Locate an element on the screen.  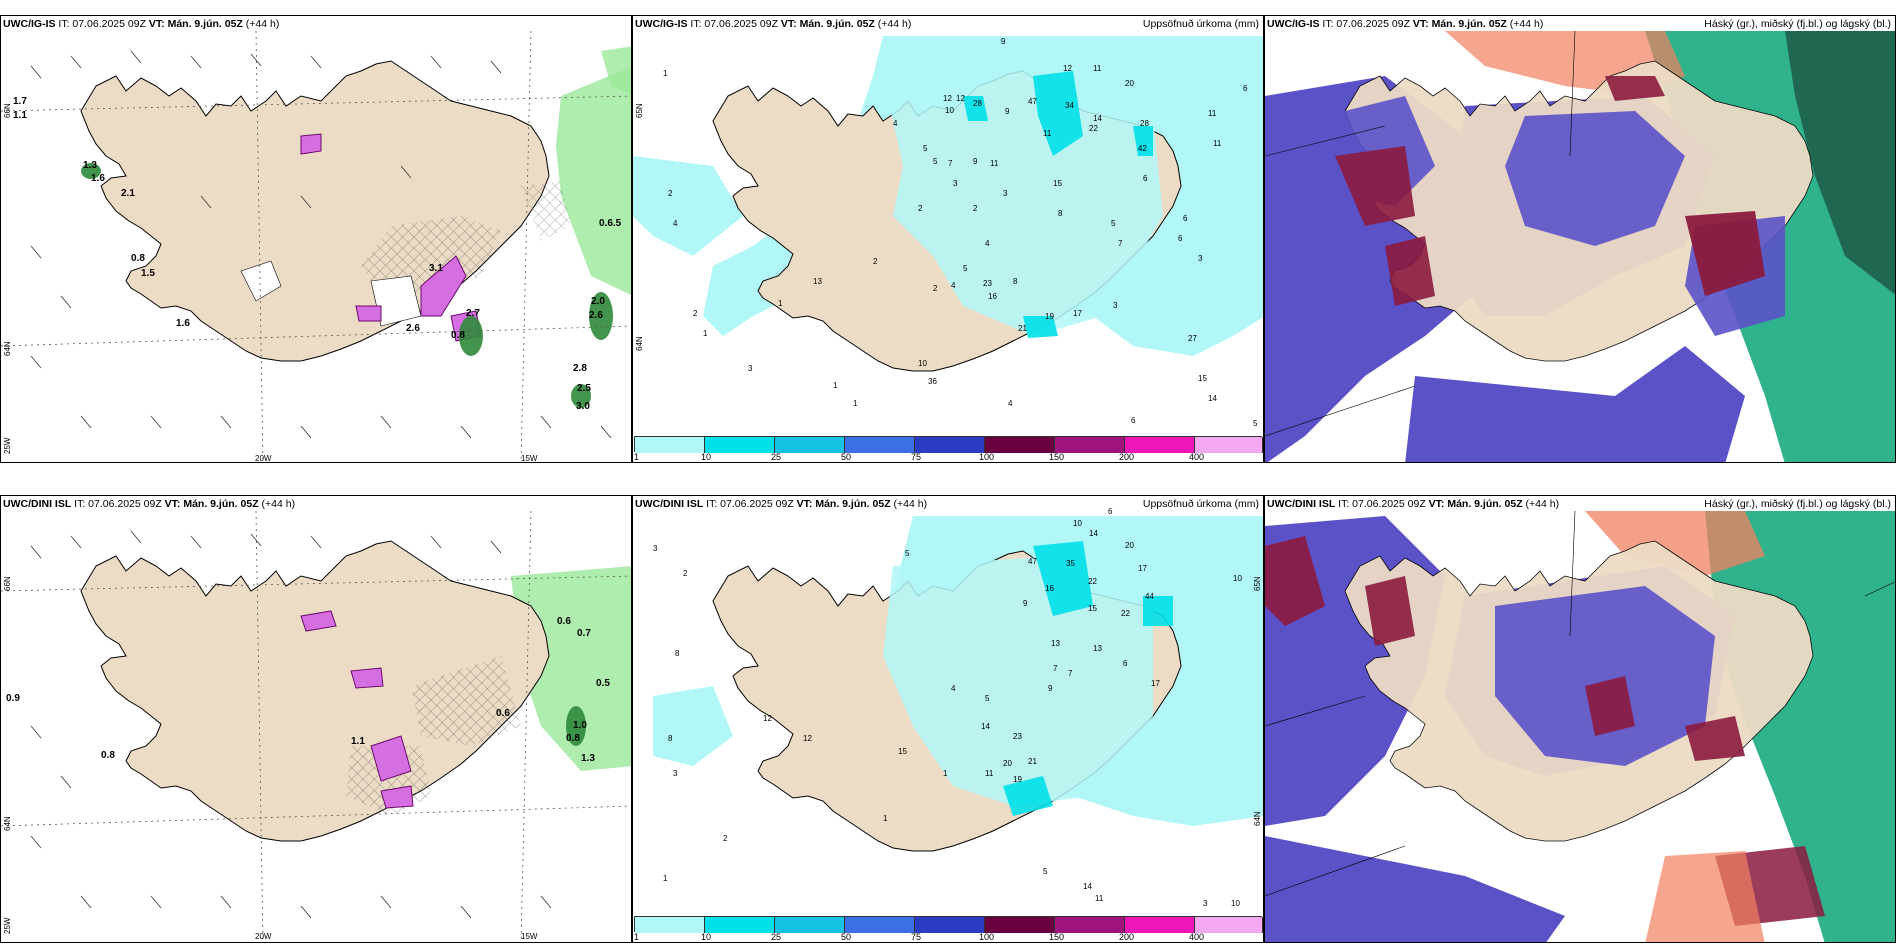
lat-label: 25W is located at coordinates (7, 925).